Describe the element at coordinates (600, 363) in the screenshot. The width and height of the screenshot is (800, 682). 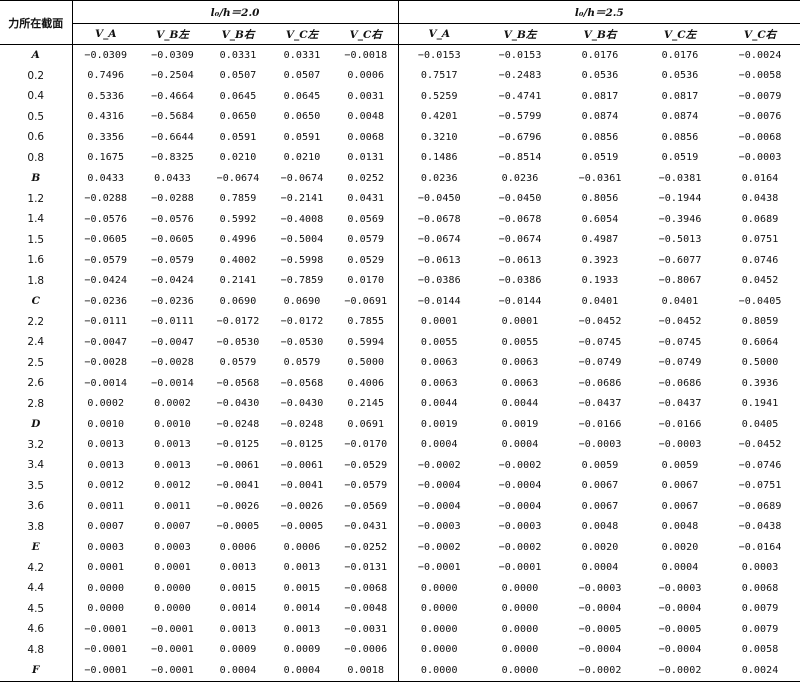
I see `table-cell: −0.0749` at that location.